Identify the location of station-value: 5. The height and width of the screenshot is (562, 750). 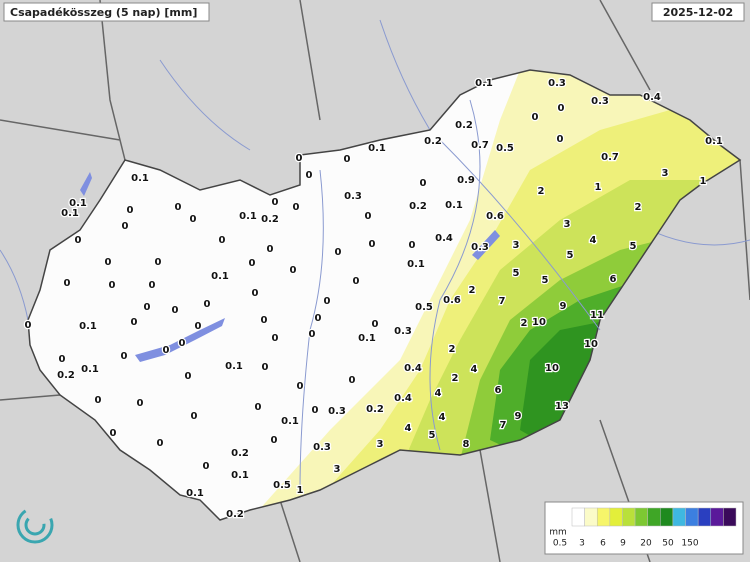
(516, 273).